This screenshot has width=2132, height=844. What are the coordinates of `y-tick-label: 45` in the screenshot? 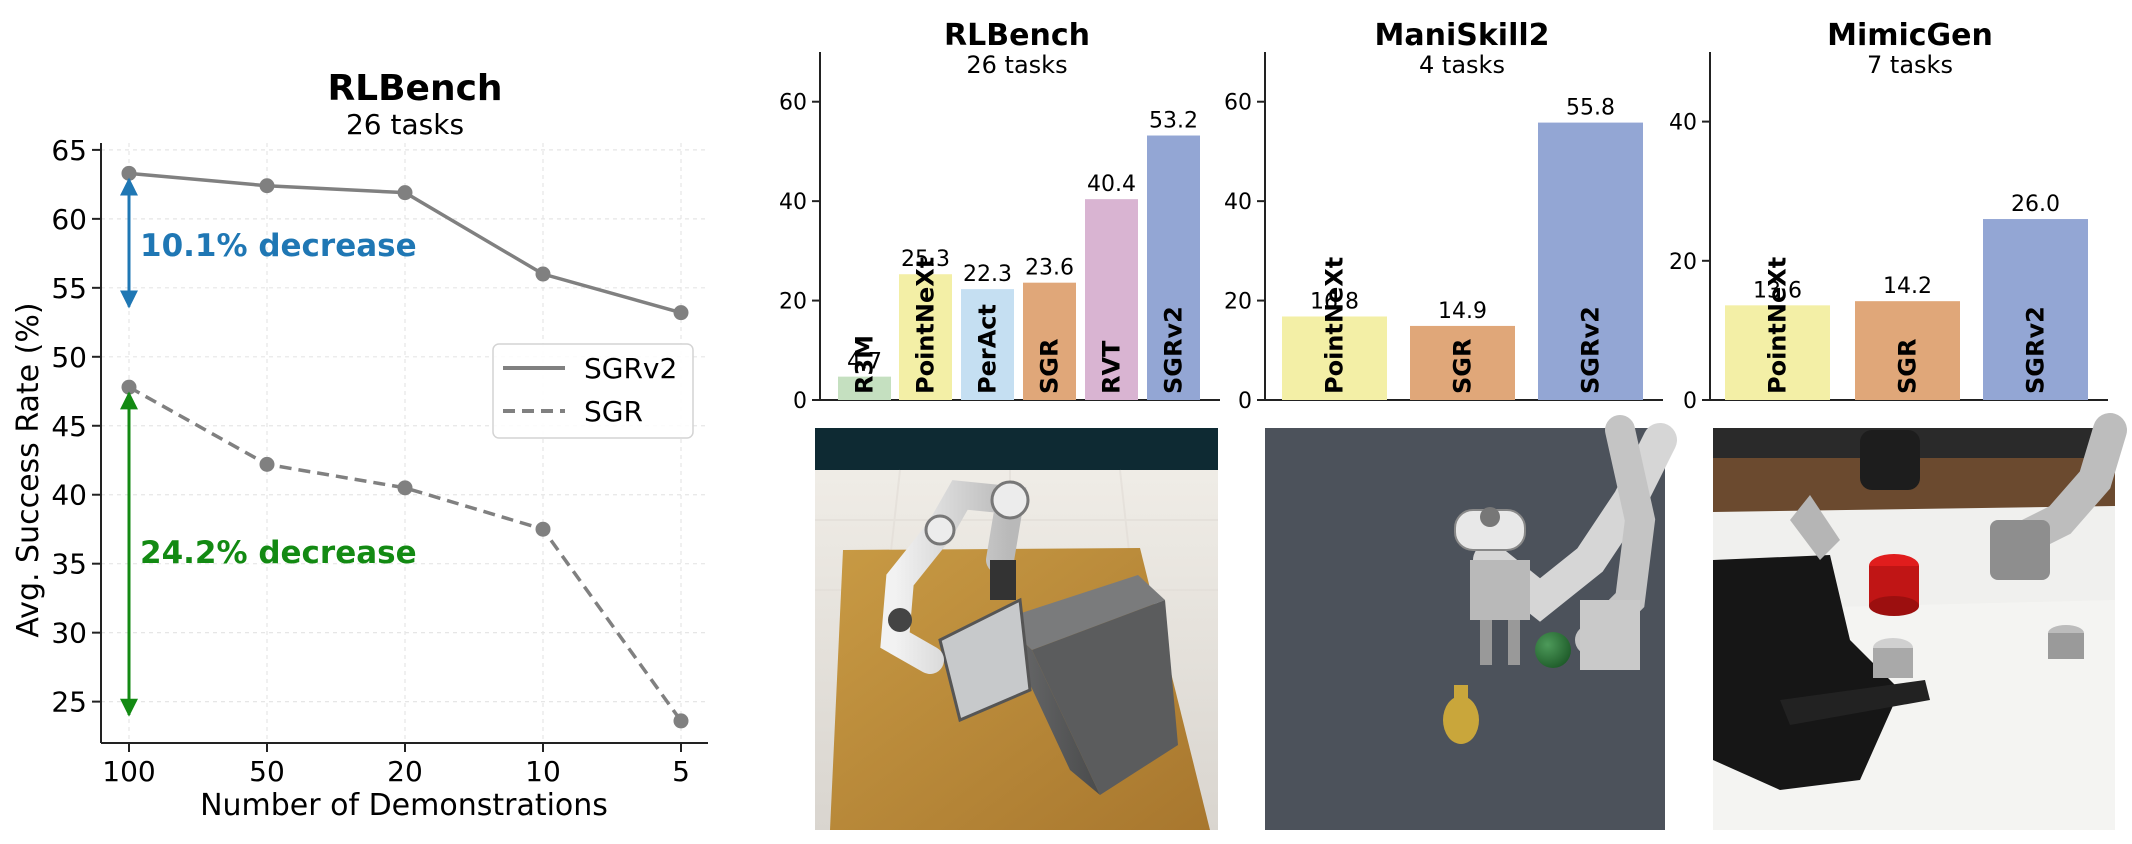 It's located at (69, 426).